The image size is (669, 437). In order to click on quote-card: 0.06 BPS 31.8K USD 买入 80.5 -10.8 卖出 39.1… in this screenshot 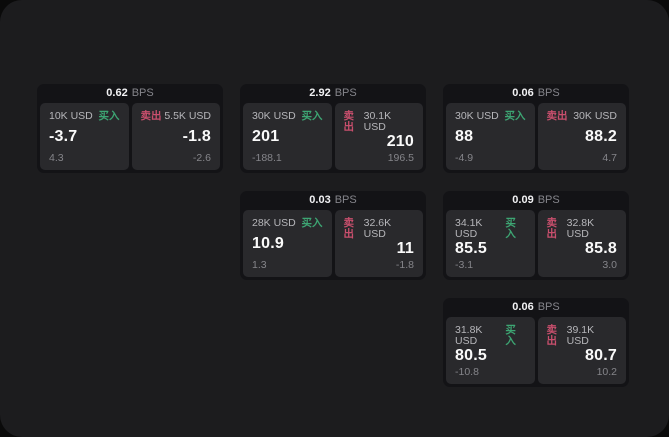, I will do `click(536, 342)`.